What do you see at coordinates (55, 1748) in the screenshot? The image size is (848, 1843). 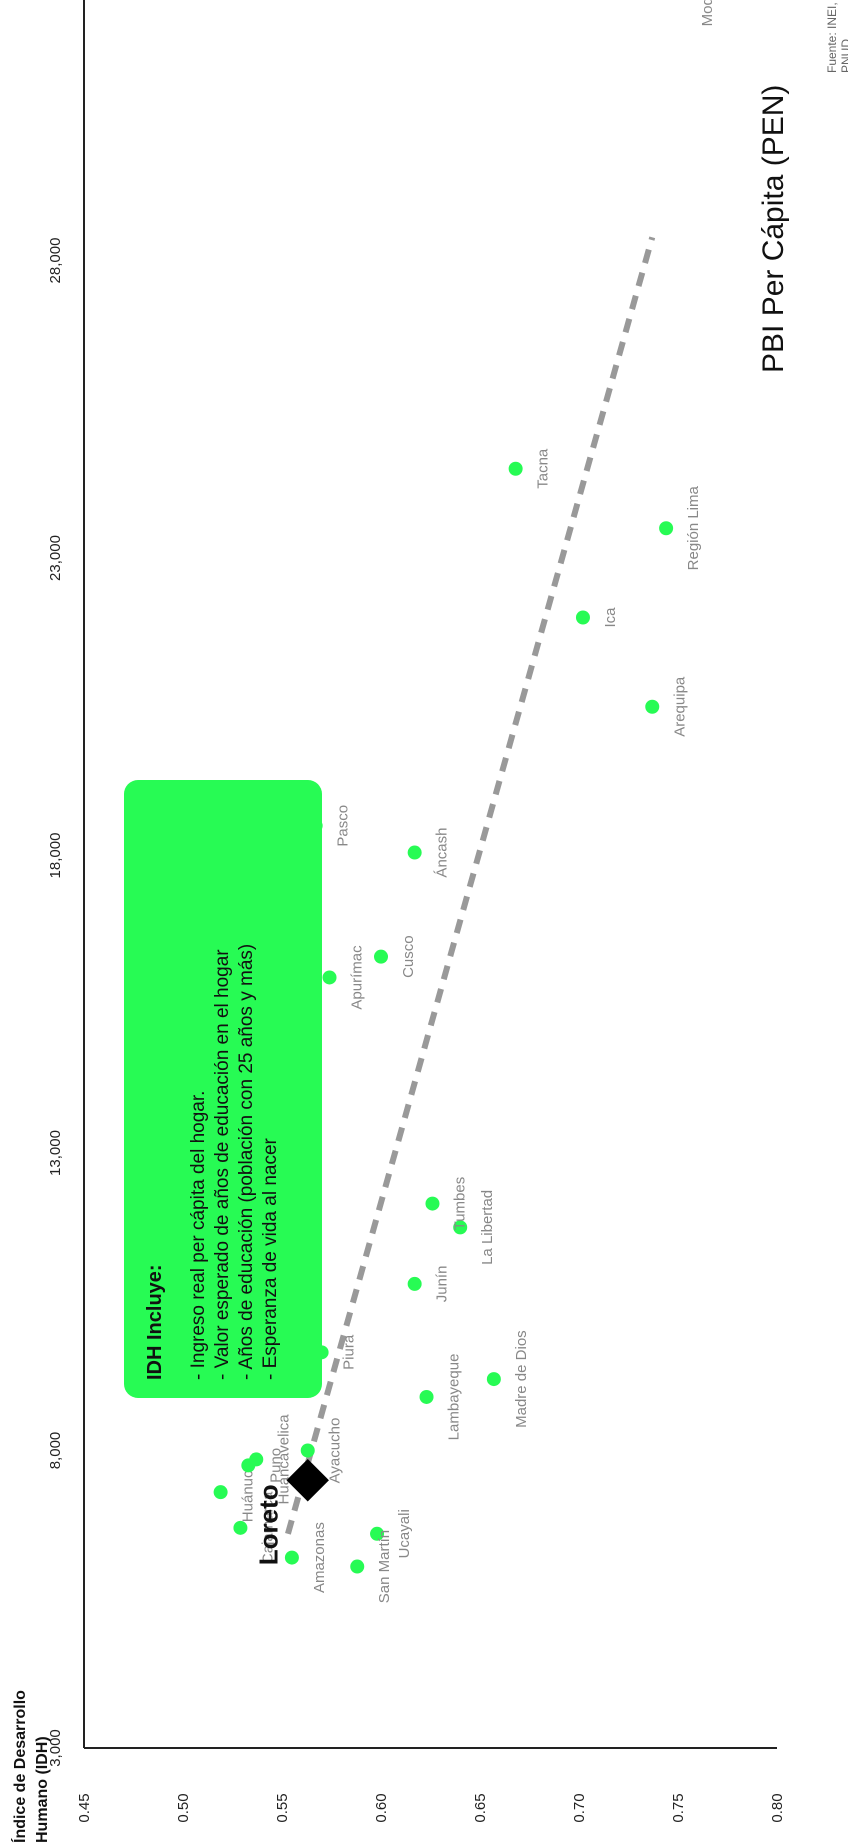 I see `x-tick-label: 3,000` at bounding box center [55, 1748].